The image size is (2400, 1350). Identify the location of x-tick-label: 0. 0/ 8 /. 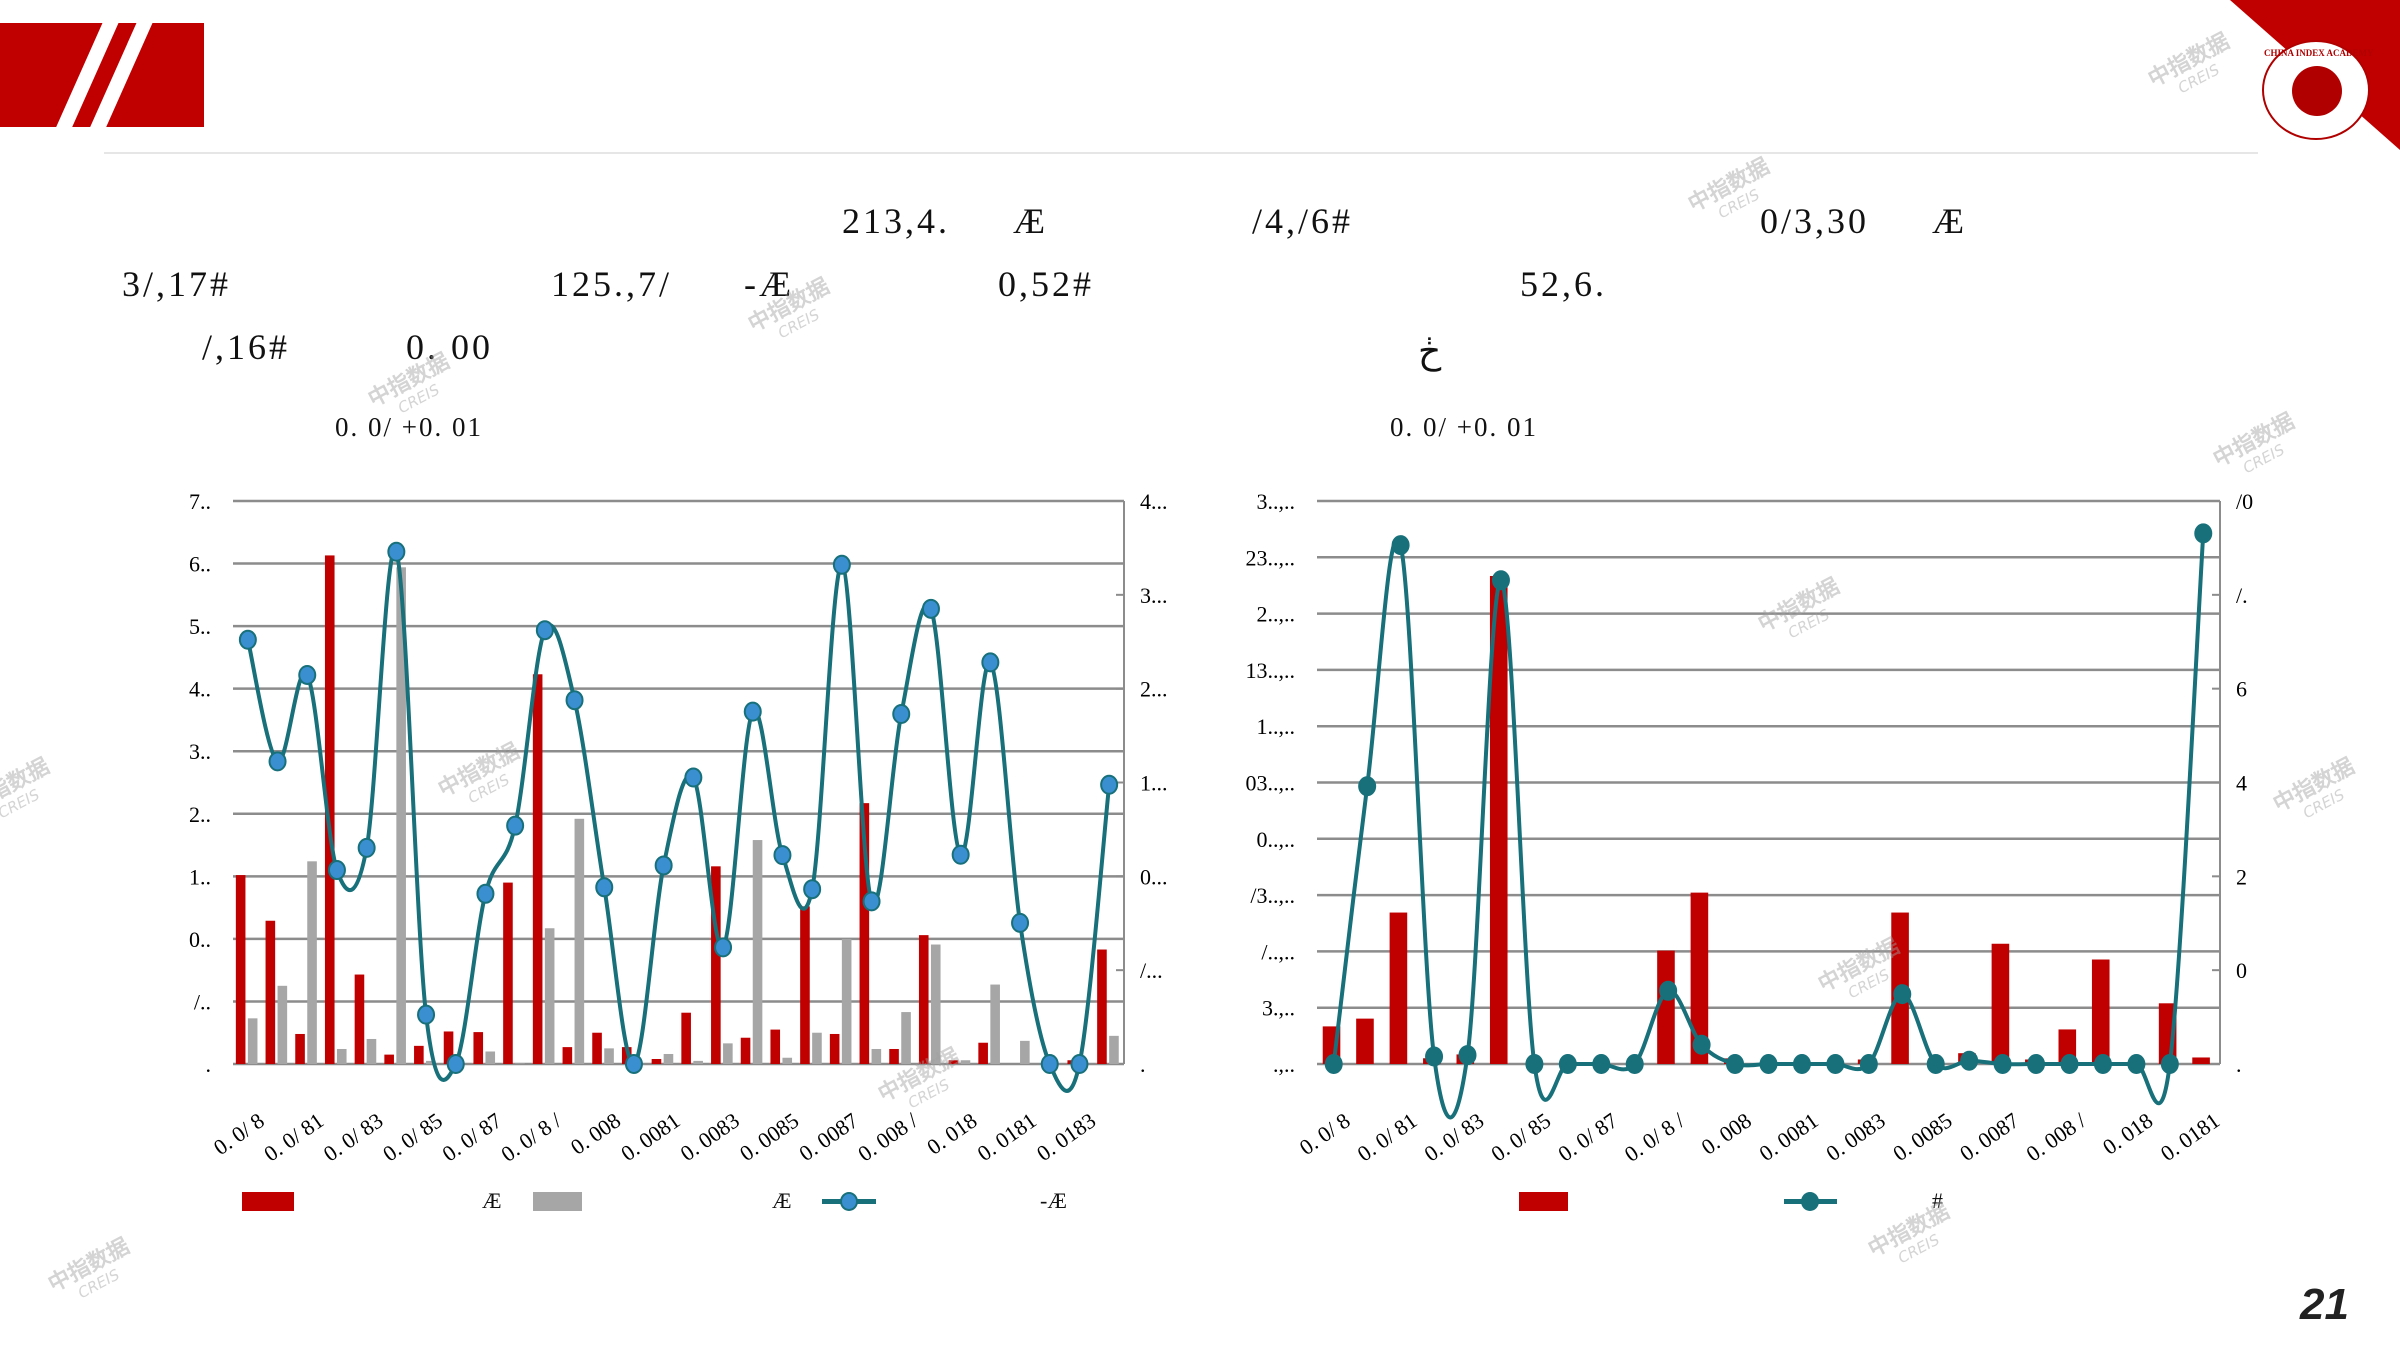
(1655, 1137).